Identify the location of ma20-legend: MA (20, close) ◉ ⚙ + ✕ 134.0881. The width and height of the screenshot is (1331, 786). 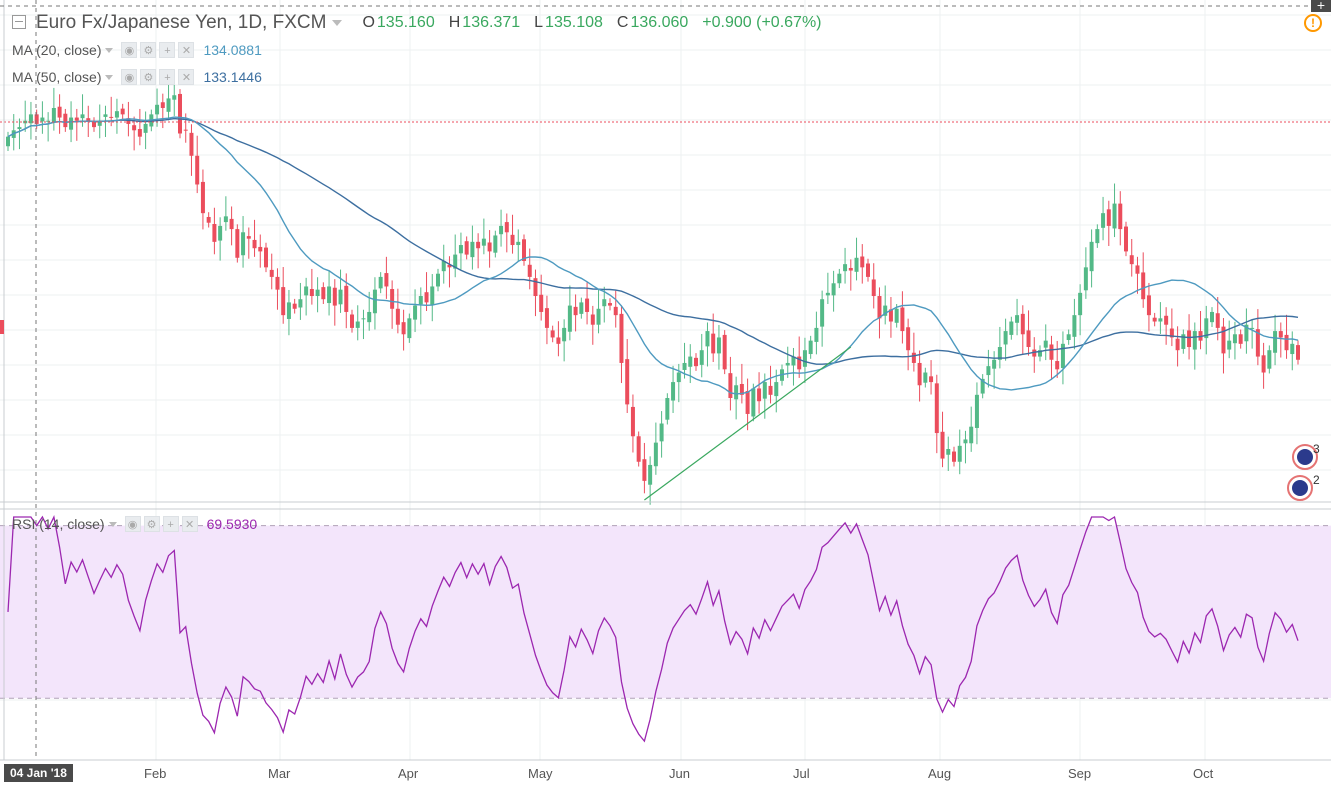
(137, 50).